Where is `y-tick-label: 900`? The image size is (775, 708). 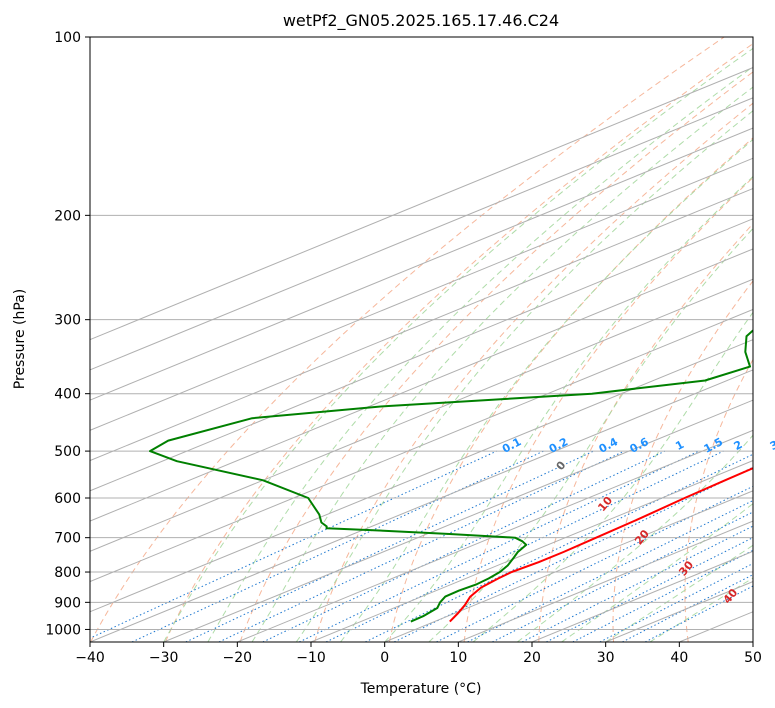 y-tick-label: 900 is located at coordinates (67, 603).